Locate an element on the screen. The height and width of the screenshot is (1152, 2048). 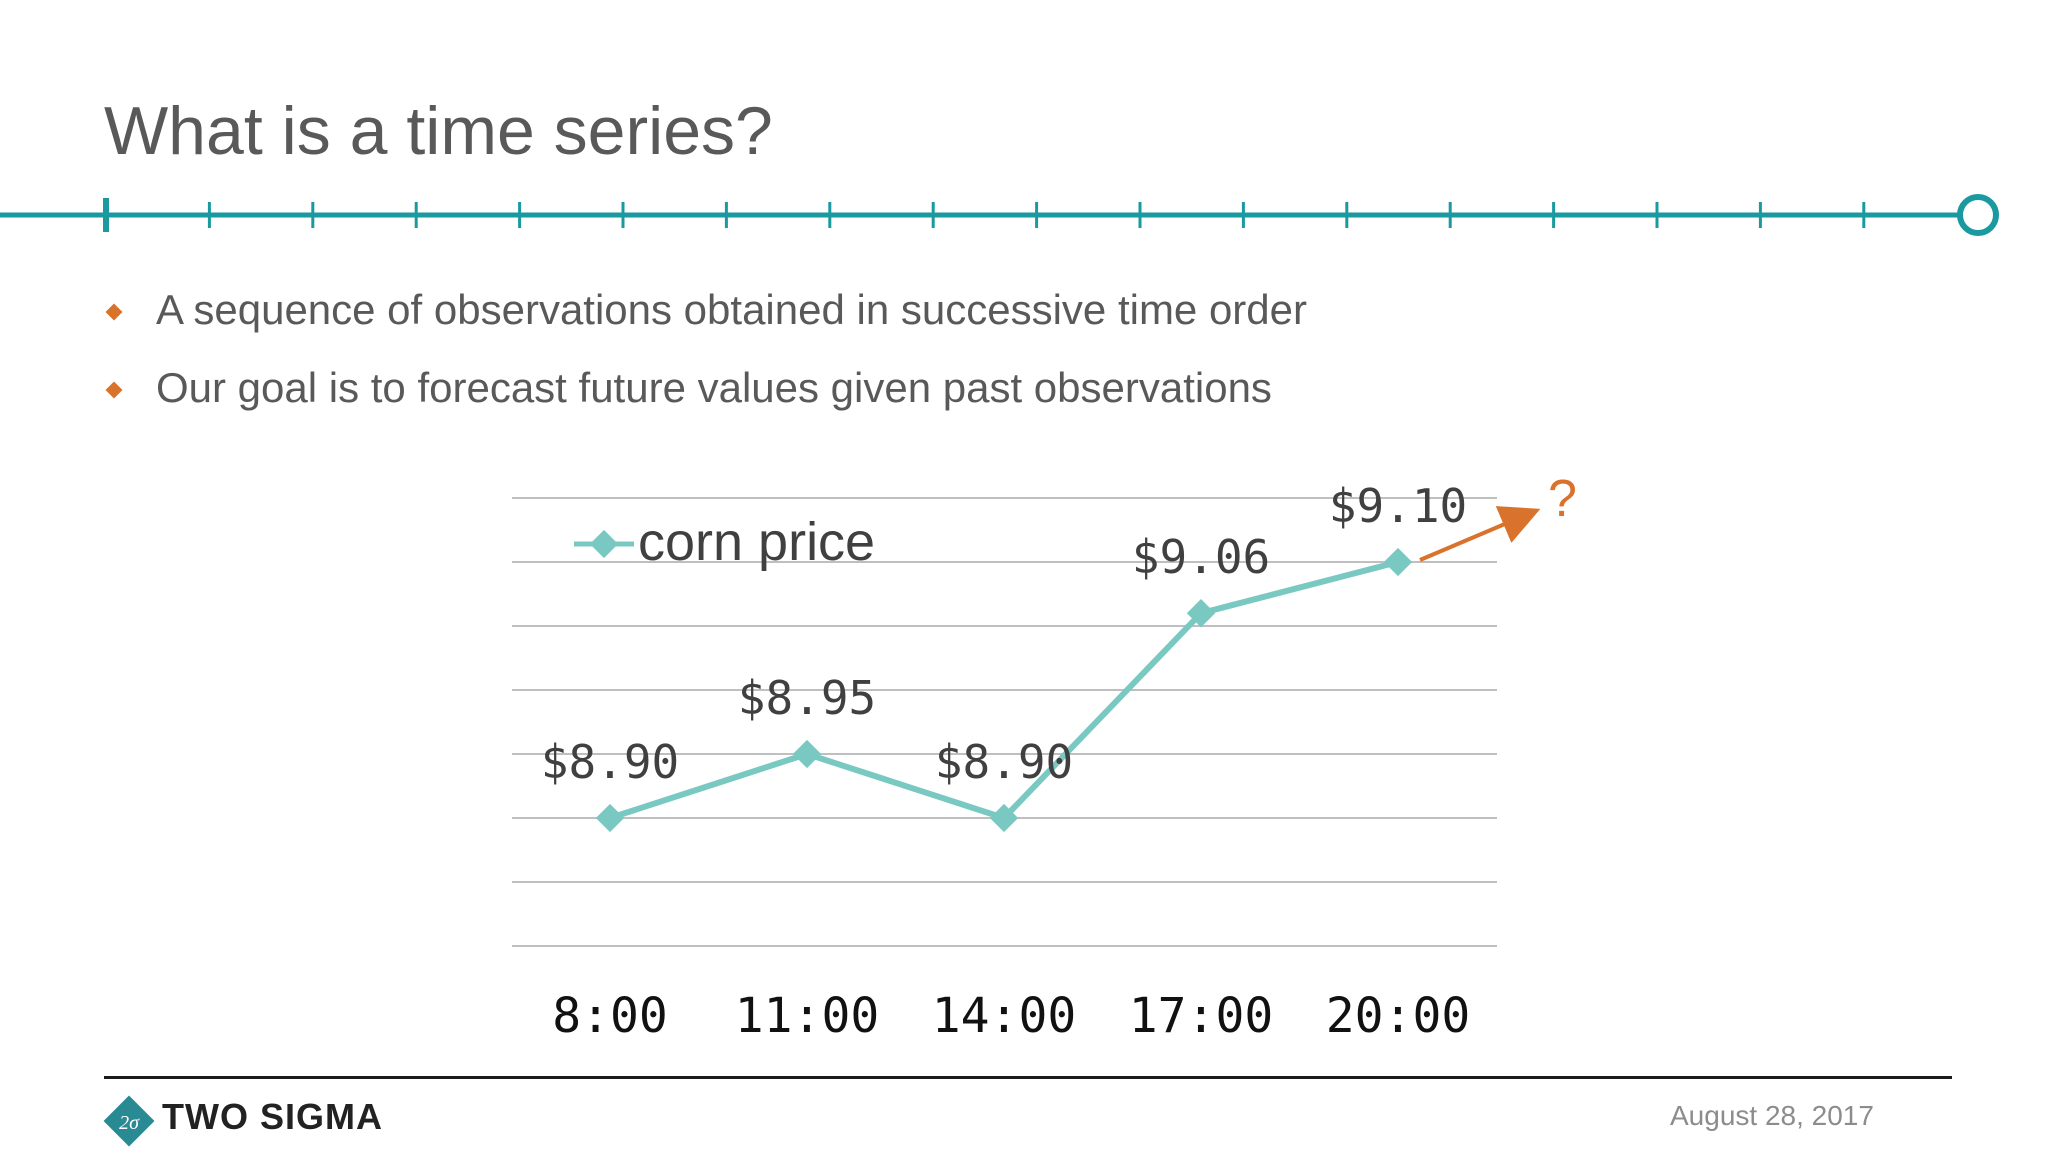
x-tick-label: 17:00 is located at coordinates (1201, 1016).